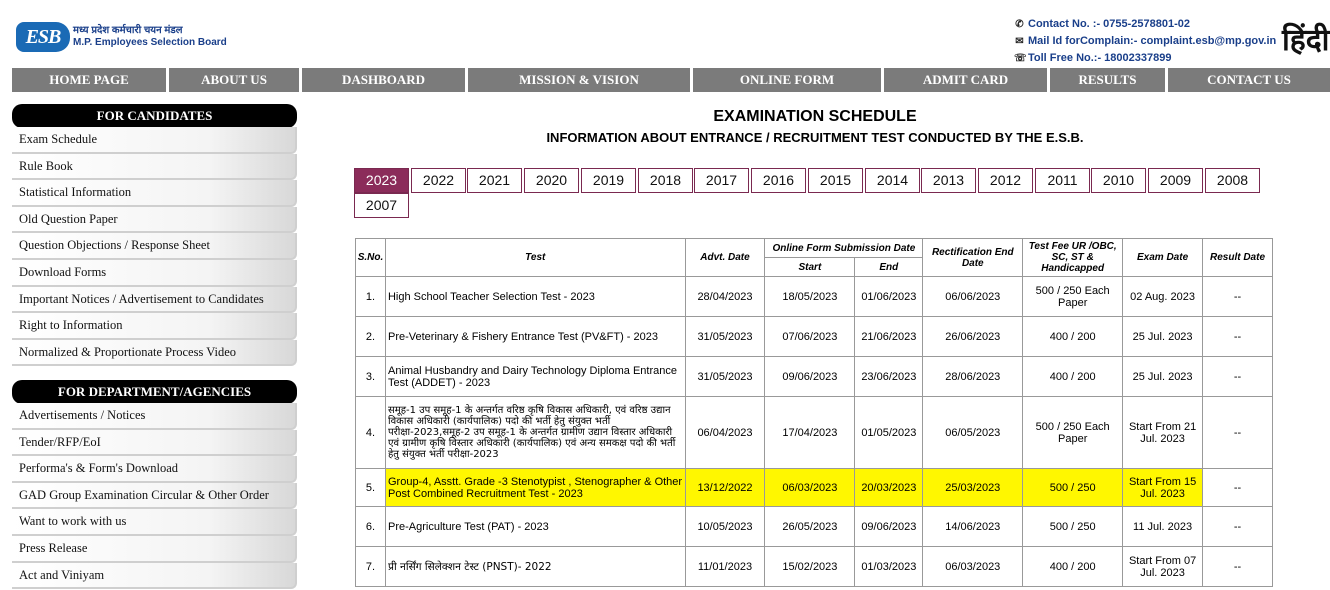 The width and height of the screenshot is (1330, 590). I want to click on cell-end: 21/06/2023, so click(889, 336).